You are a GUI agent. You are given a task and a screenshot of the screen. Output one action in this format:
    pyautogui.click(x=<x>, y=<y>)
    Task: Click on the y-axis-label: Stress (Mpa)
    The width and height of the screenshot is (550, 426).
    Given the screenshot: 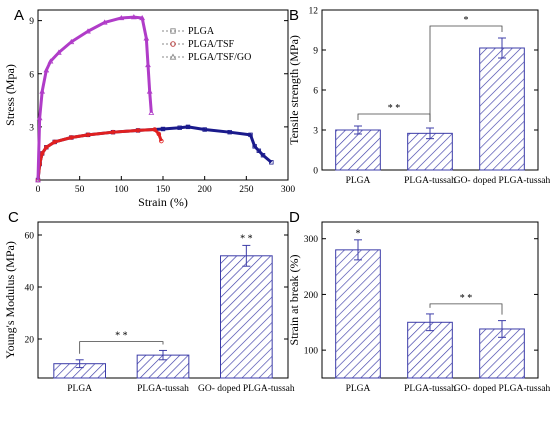 What is the action you would take?
    pyautogui.click(x=10, y=95)
    